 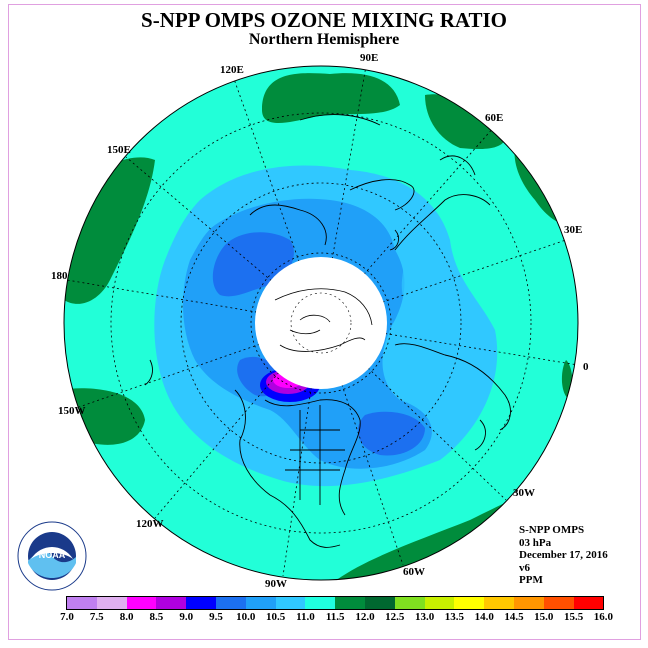 What do you see at coordinates (150, 524) in the screenshot?
I see `lon-label-120w: 120W` at bounding box center [150, 524].